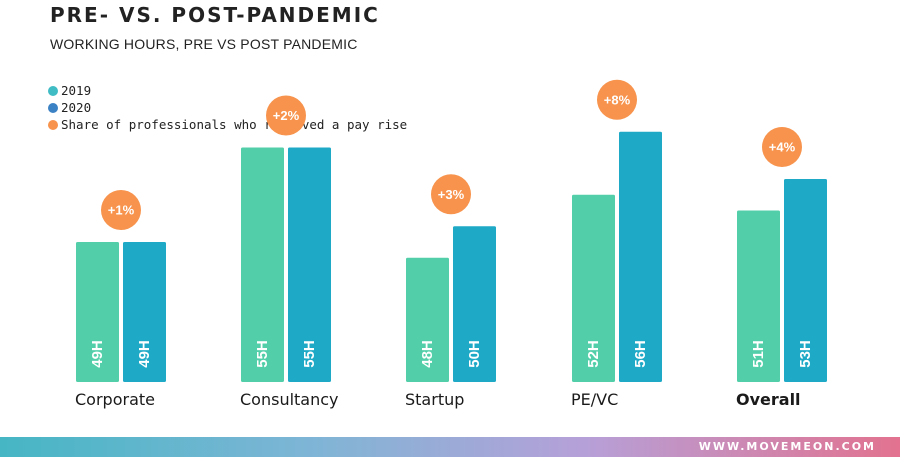  What do you see at coordinates (593, 354) in the screenshot?
I see `bar-value-label-pe-vc-2019: 52H` at bounding box center [593, 354].